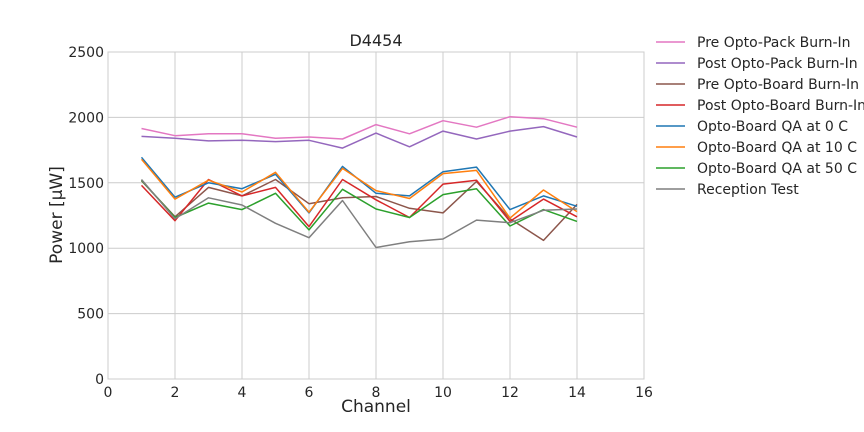 This screenshot has width=864, height=432. What do you see at coordinates (375, 40) in the screenshot?
I see `chart-title: D4454` at bounding box center [375, 40].